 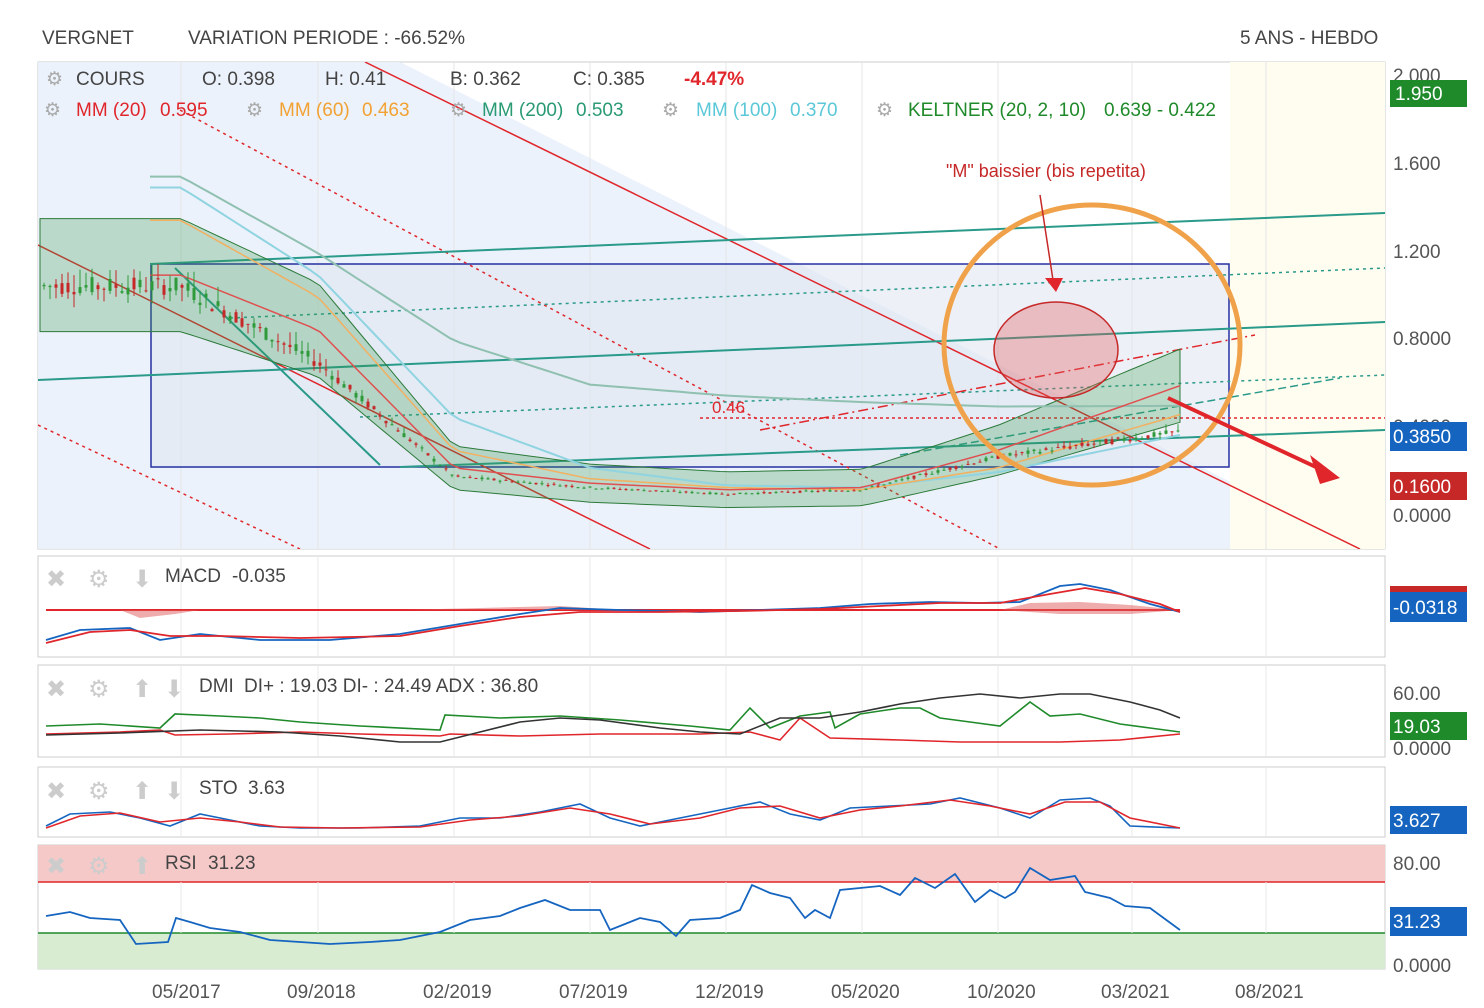 What do you see at coordinates (711, 951) in the screenshot?
I see `rsi-oversold-zone` at bounding box center [711, 951].